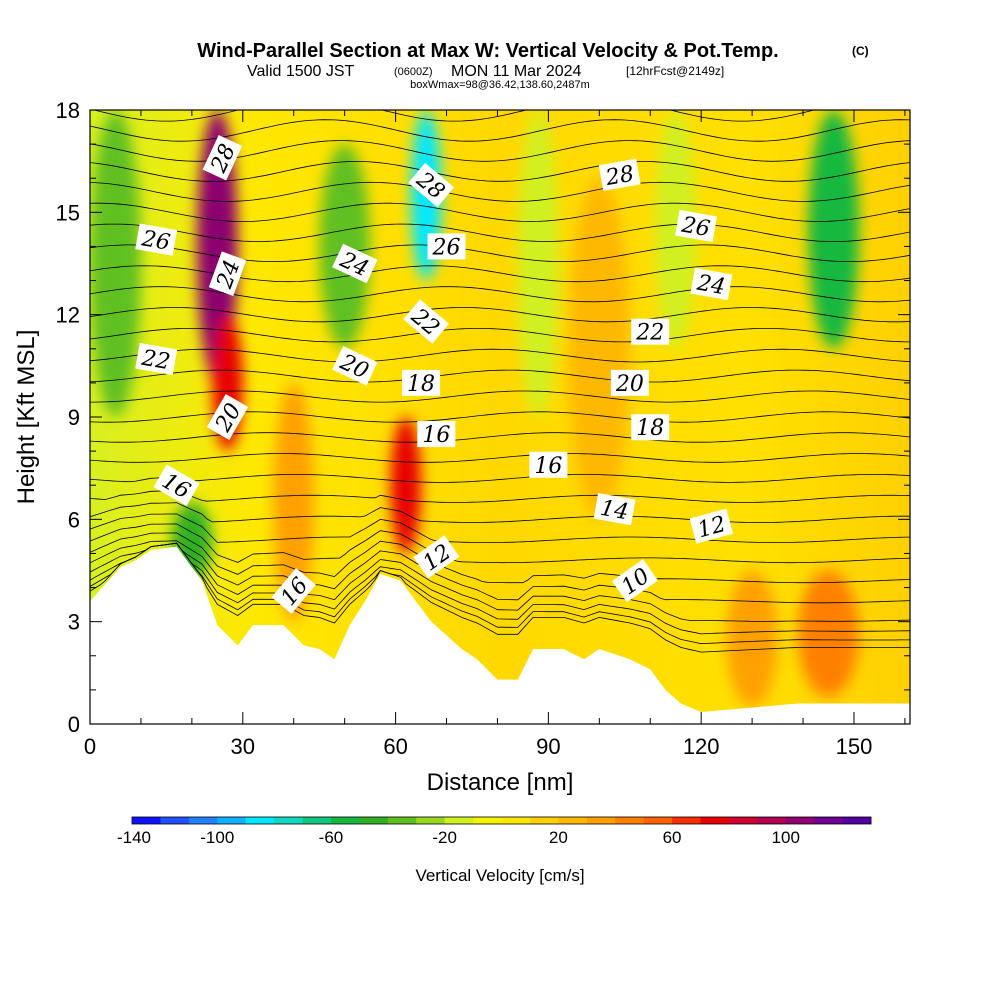  I want to click on contour-label-22: 22, so click(650, 332).